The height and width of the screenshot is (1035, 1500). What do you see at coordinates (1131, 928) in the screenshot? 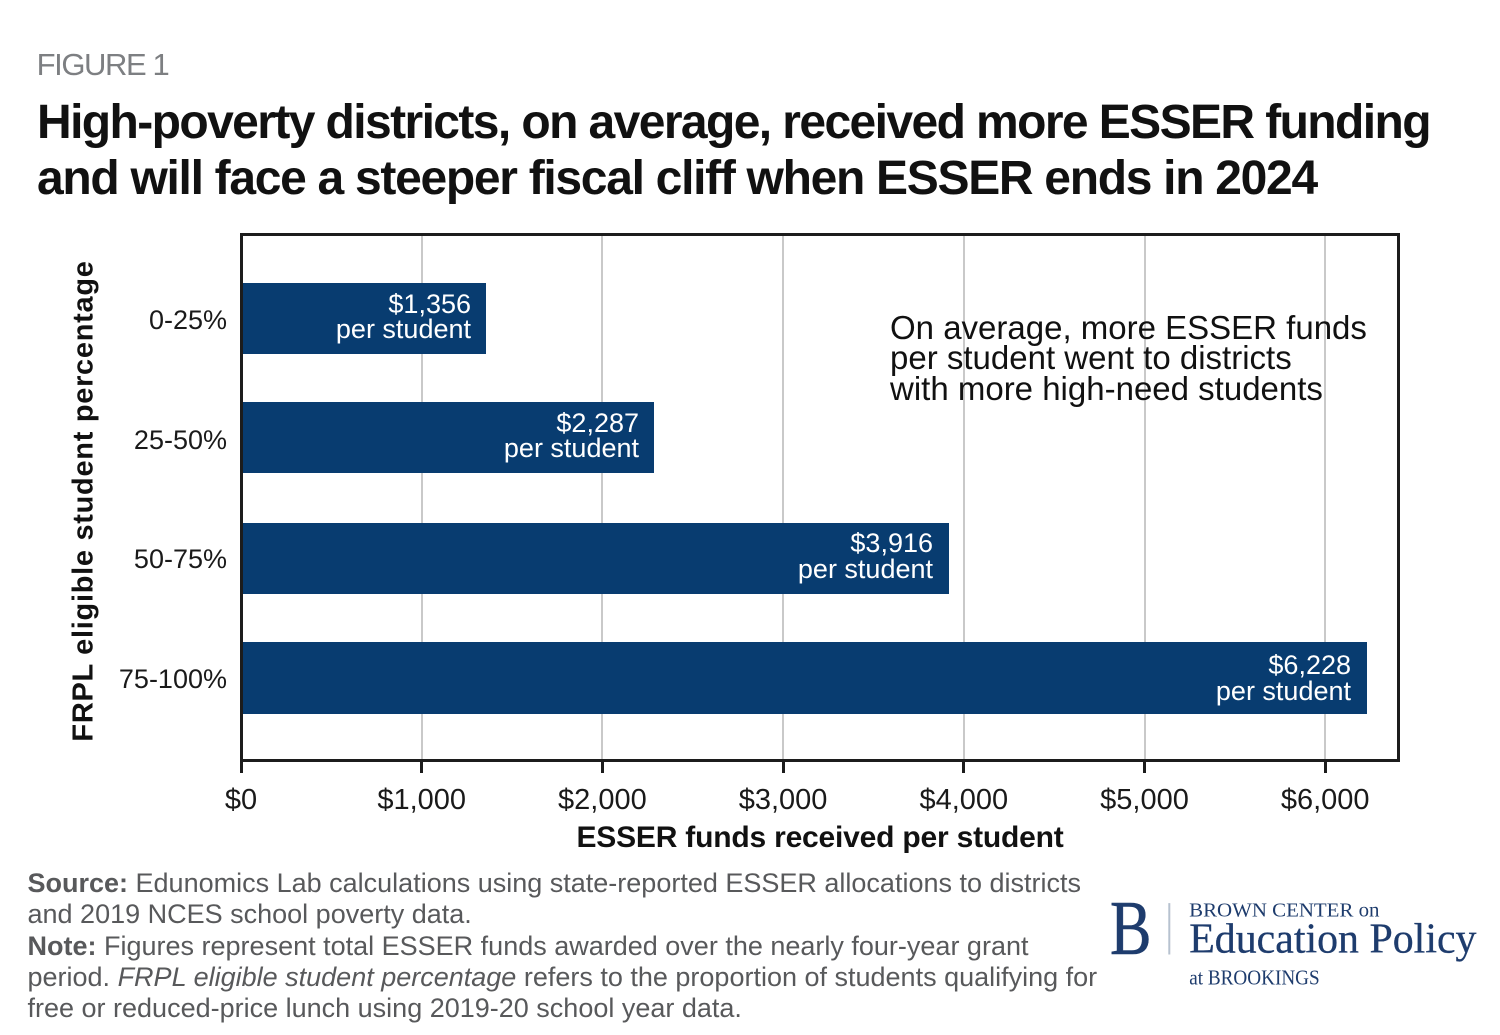
I see `svg-text: B` at bounding box center [1131, 928].